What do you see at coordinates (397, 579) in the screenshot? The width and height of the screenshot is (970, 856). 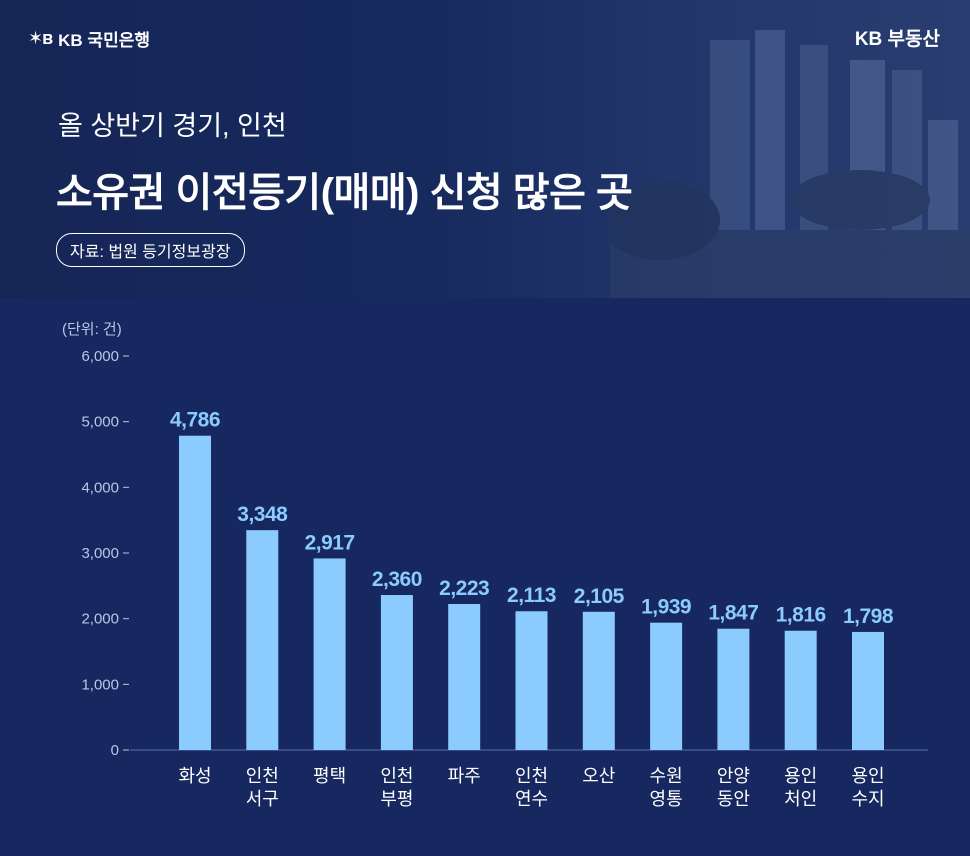 I see `value-label: 2,360` at bounding box center [397, 579].